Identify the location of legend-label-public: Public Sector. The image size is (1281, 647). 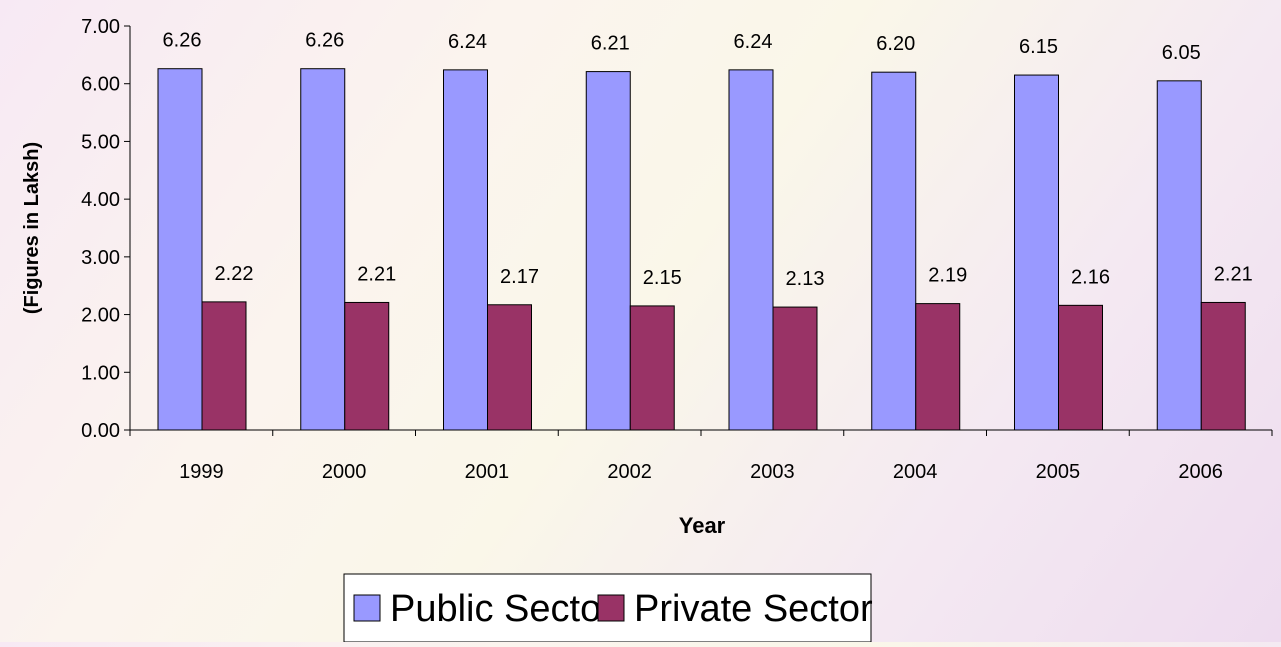
(502, 609).